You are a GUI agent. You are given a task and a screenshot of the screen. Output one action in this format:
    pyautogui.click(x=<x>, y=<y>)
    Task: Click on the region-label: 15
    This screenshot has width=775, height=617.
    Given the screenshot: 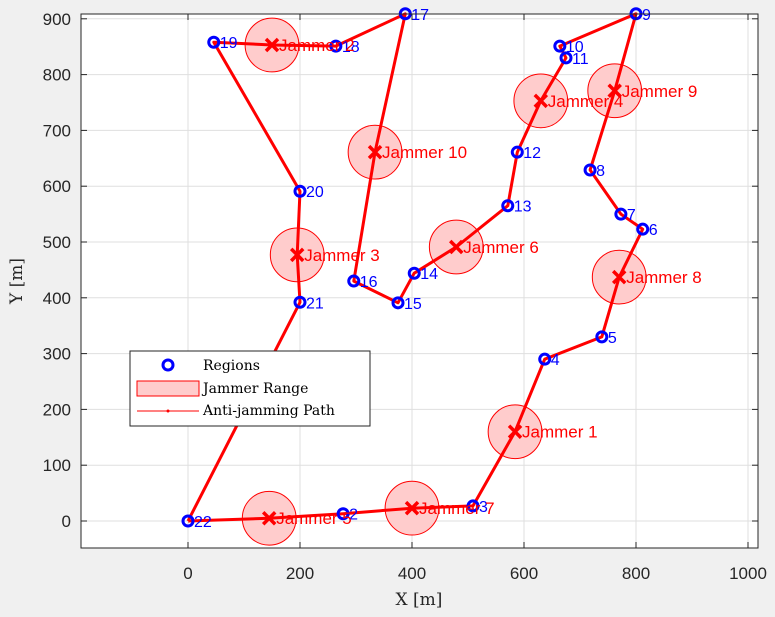 What is the action you would take?
    pyautogui.click(x=413, y=304)
    